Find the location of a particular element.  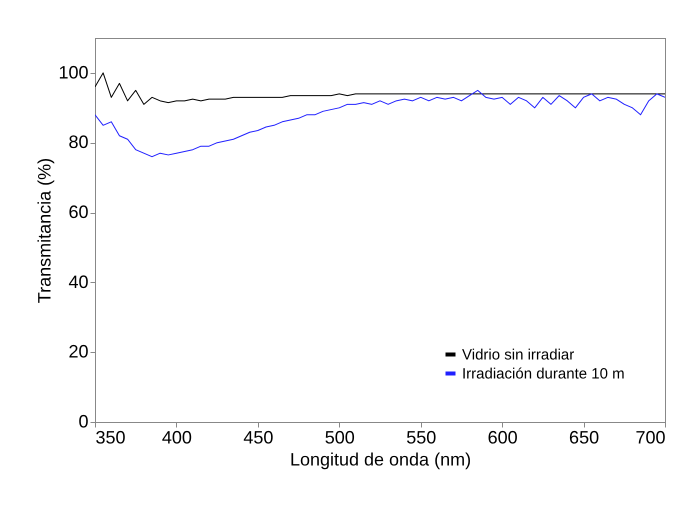

y-axis-title: Transmitancia (%) is located at coordinates (44, 231).